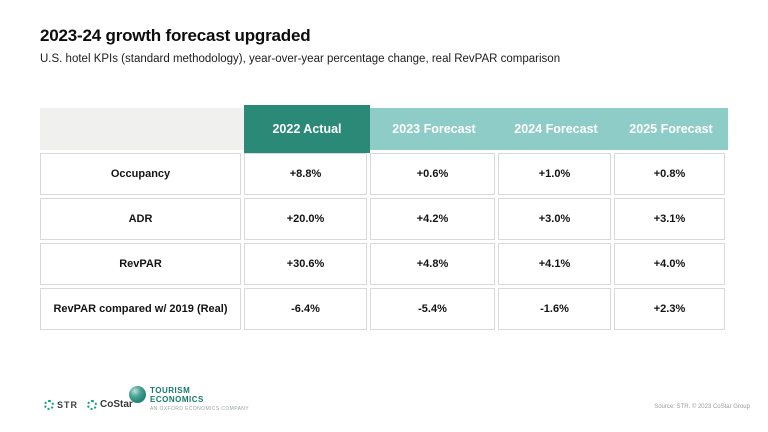  I want to click on cell-value: +4.1%, so click(554, 264).